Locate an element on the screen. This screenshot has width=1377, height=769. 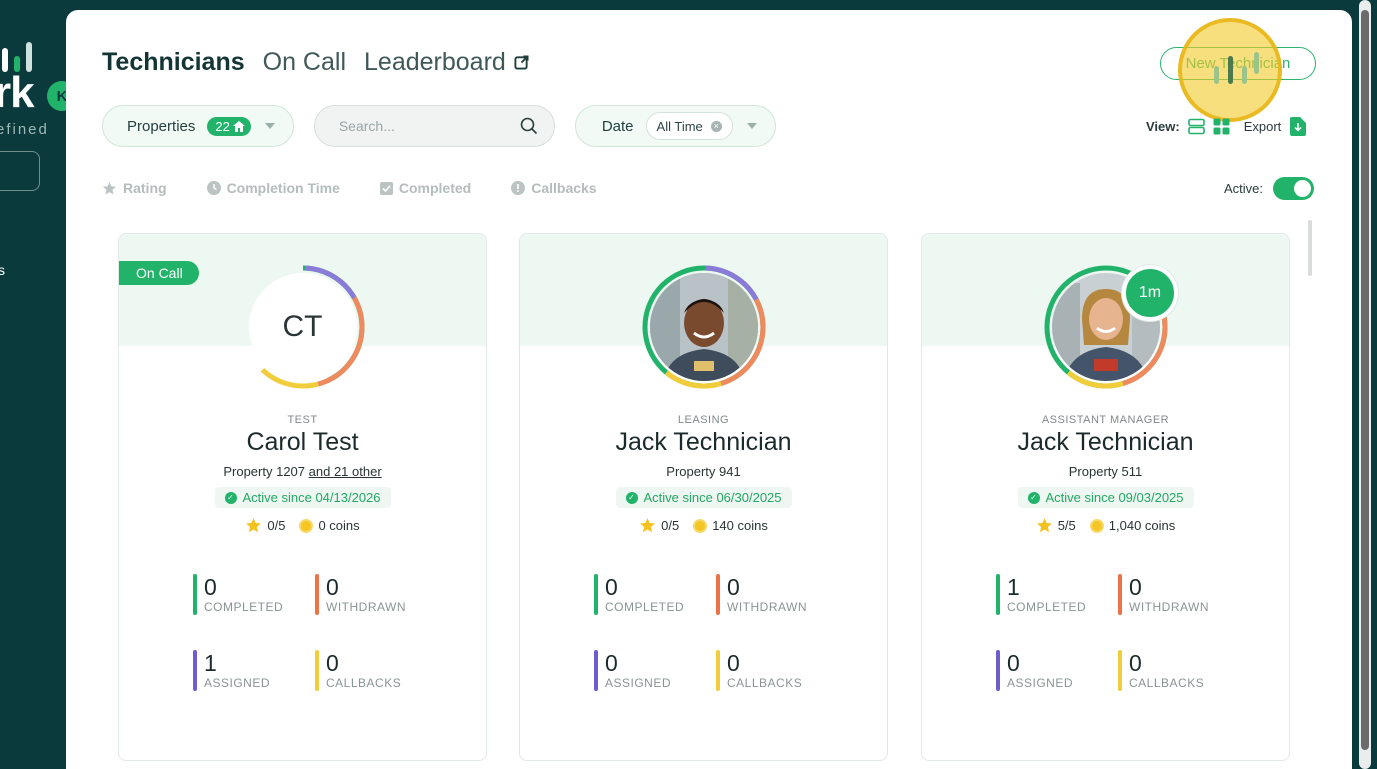
view-label: View: is located at coordinates (1163, 126).